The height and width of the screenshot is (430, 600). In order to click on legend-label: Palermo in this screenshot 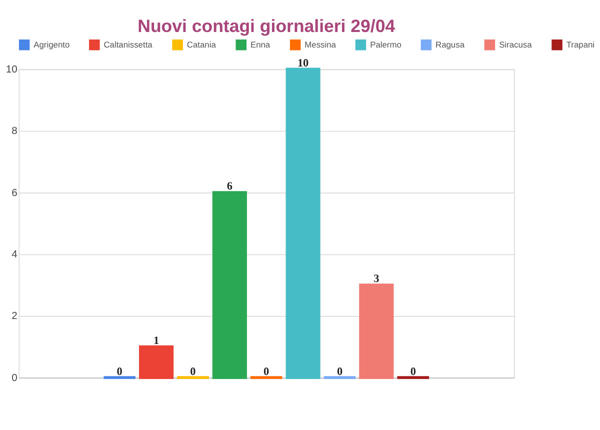, I will do `click(386, 45)`.